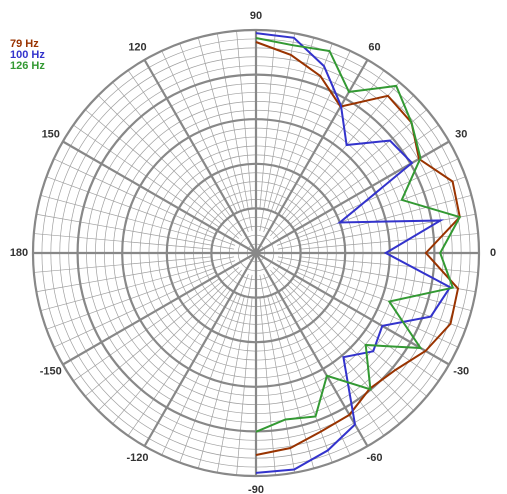 This screenshot has height=494, width=507. What do you see at coordinates (493, 253) in the screenshot?
I see `angle-label: 0` at bounding box center [493, 253].